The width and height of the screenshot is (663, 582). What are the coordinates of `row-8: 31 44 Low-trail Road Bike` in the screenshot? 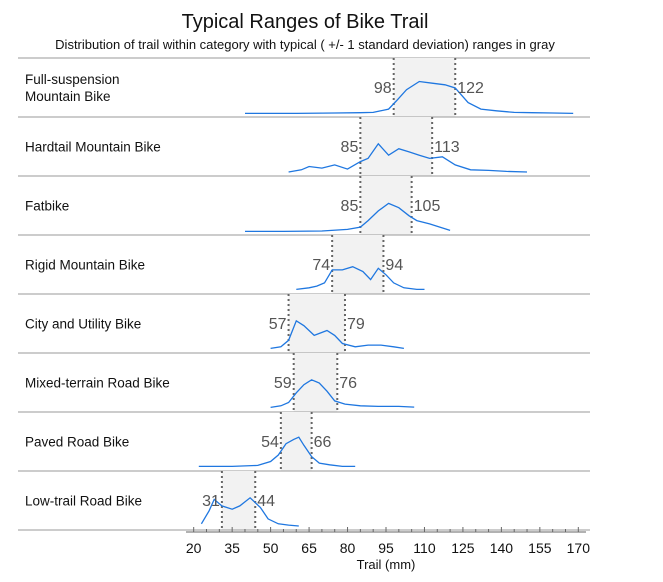 It's located at (304, 500).